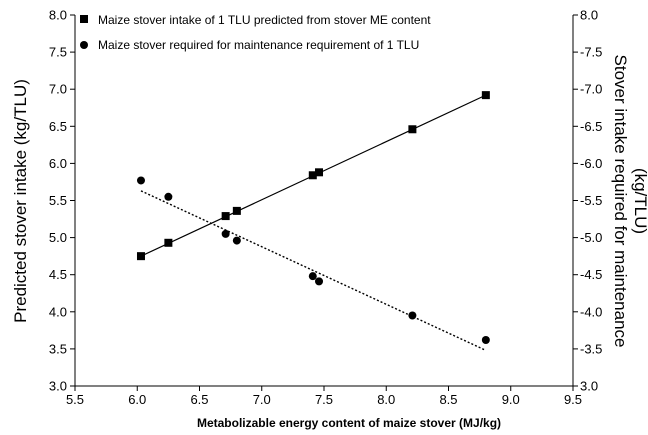 This screenshot has width=648, height=435. What do you see at coordinates (620, 201) in the screenshot?
I see `y2-axis-title-line1: Stover intake required for maintenance` at bounding box center [620, 201].